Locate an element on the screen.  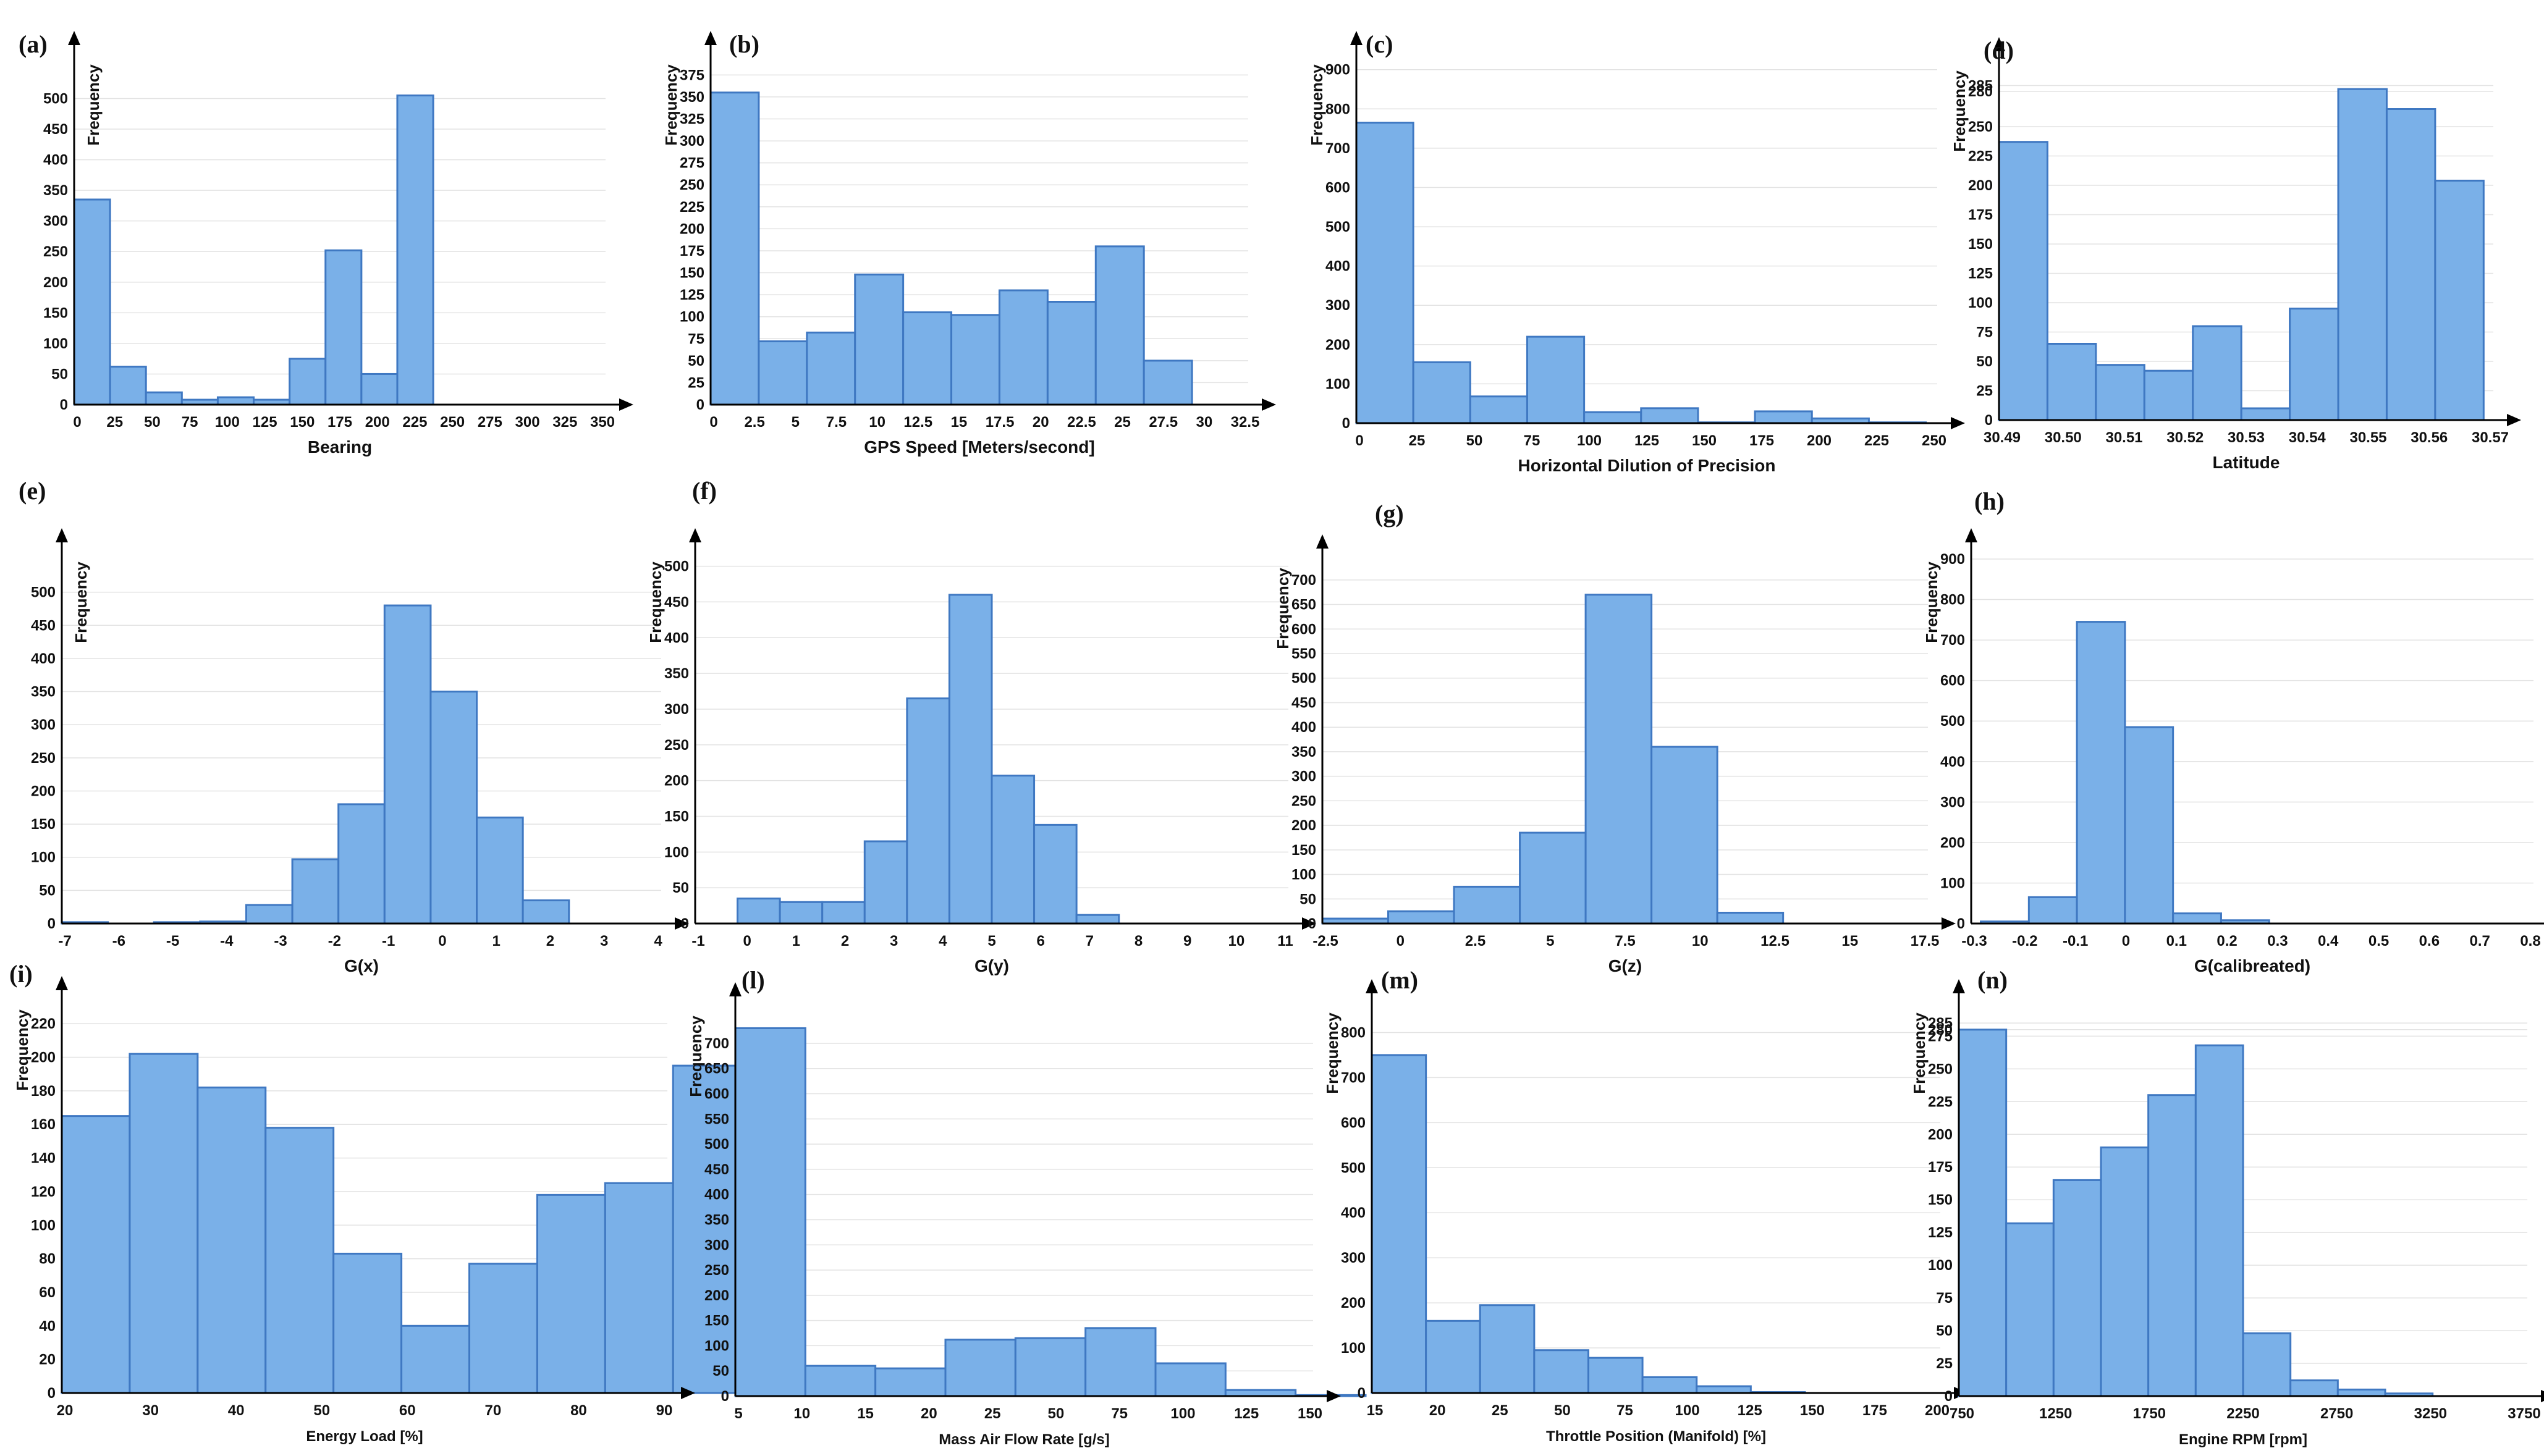
y-tick-label: 50 is located at coordinates (1984, 361).